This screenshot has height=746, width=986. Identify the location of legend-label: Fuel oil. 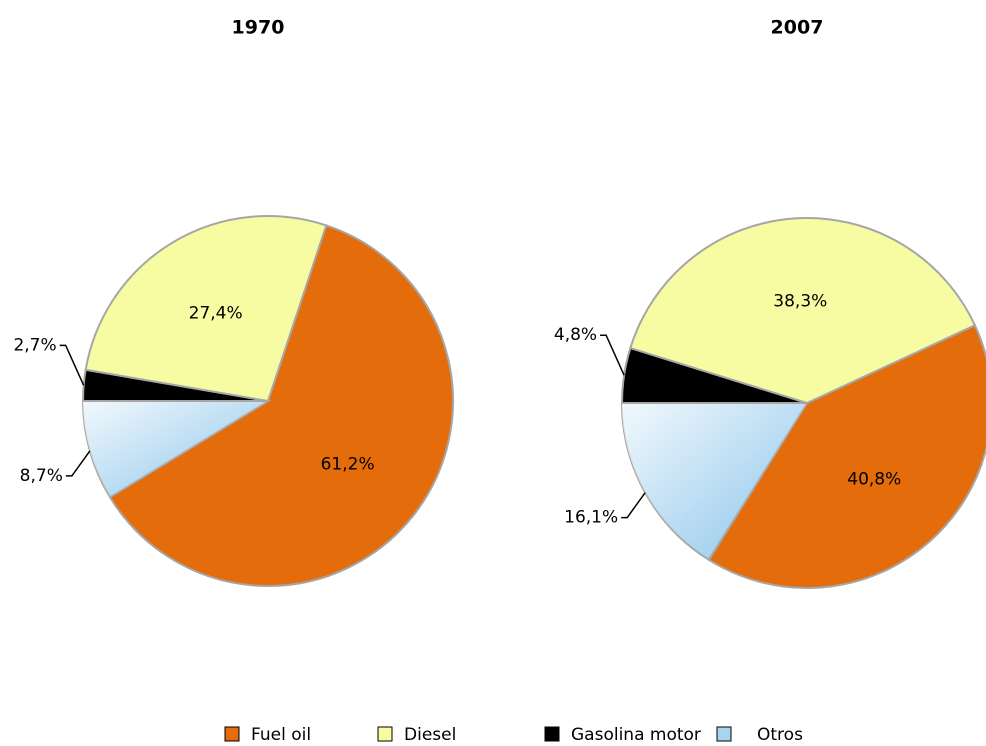
(281, 735).